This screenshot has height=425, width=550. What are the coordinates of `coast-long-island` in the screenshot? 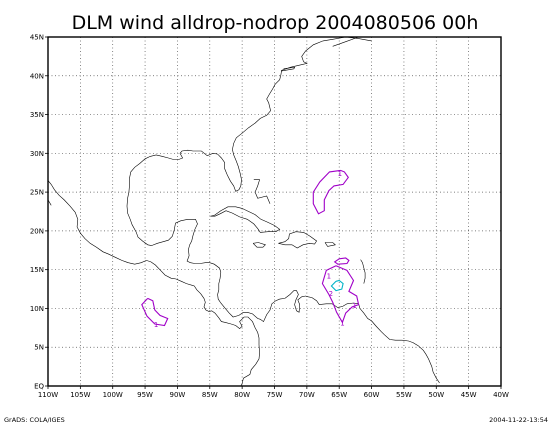 It's located at (288, 69).